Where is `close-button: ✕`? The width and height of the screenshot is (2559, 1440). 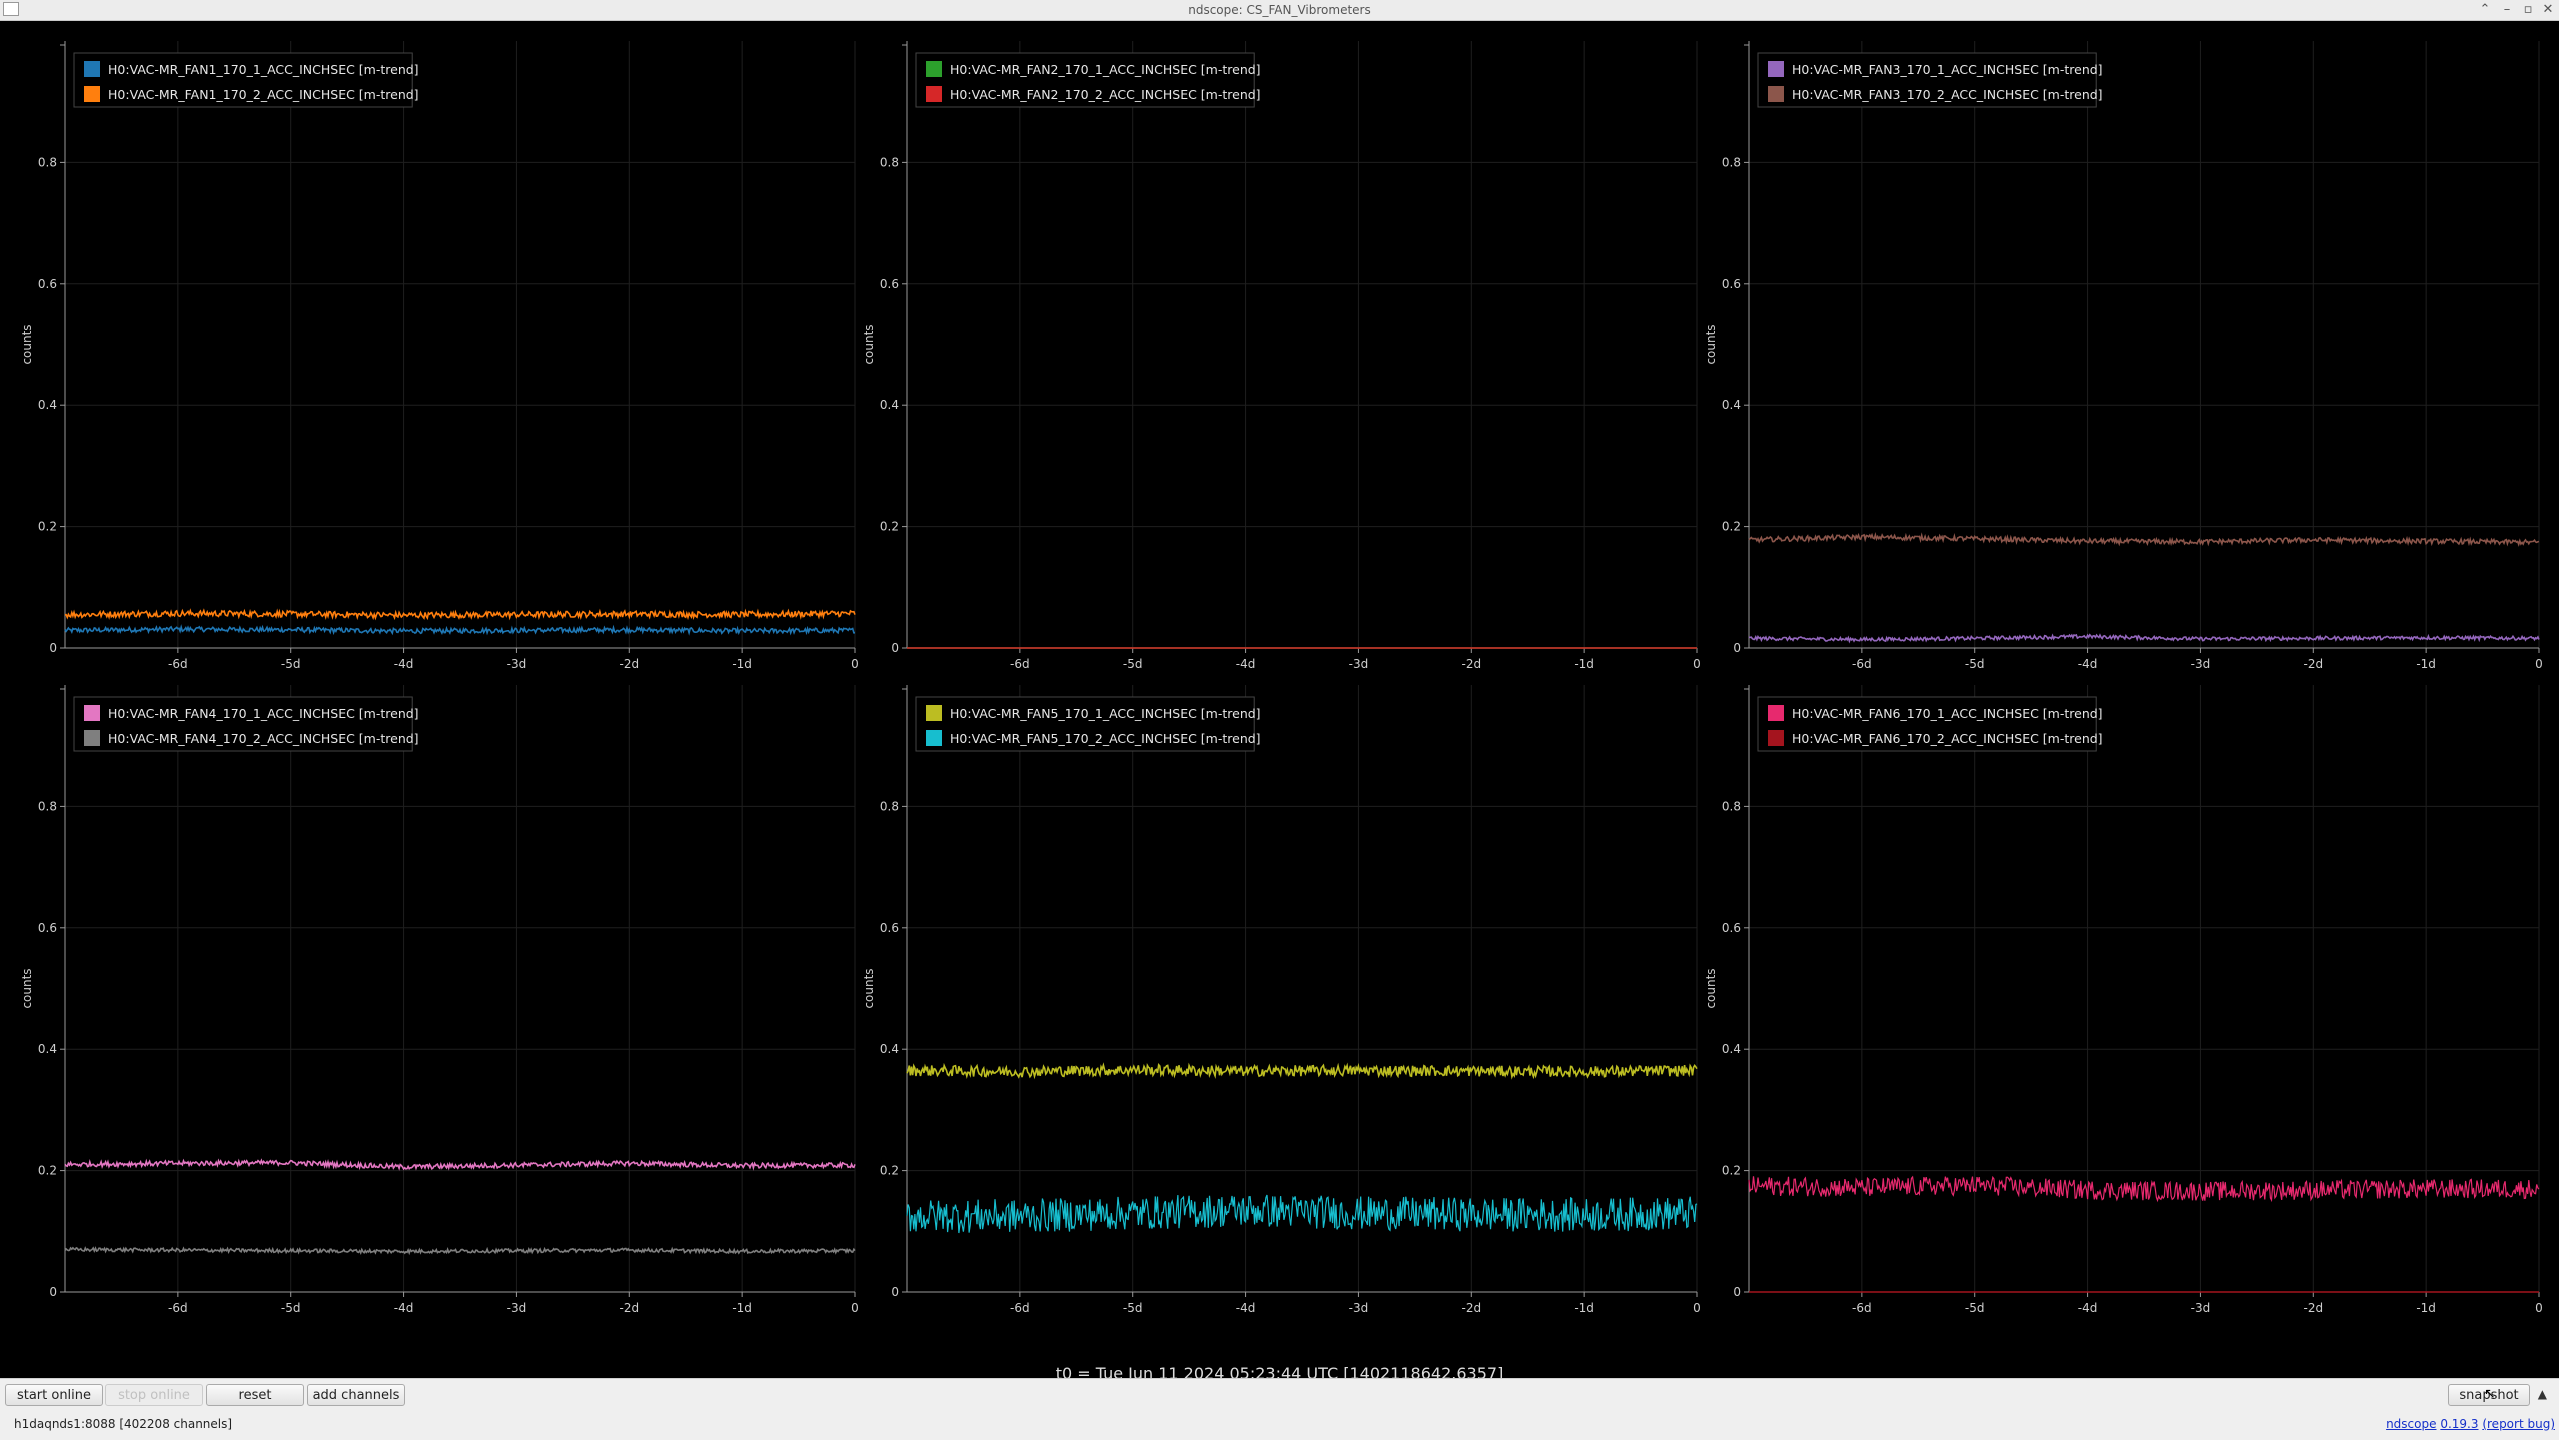 close-button: ✕ is located at coordinates (2548, 9).